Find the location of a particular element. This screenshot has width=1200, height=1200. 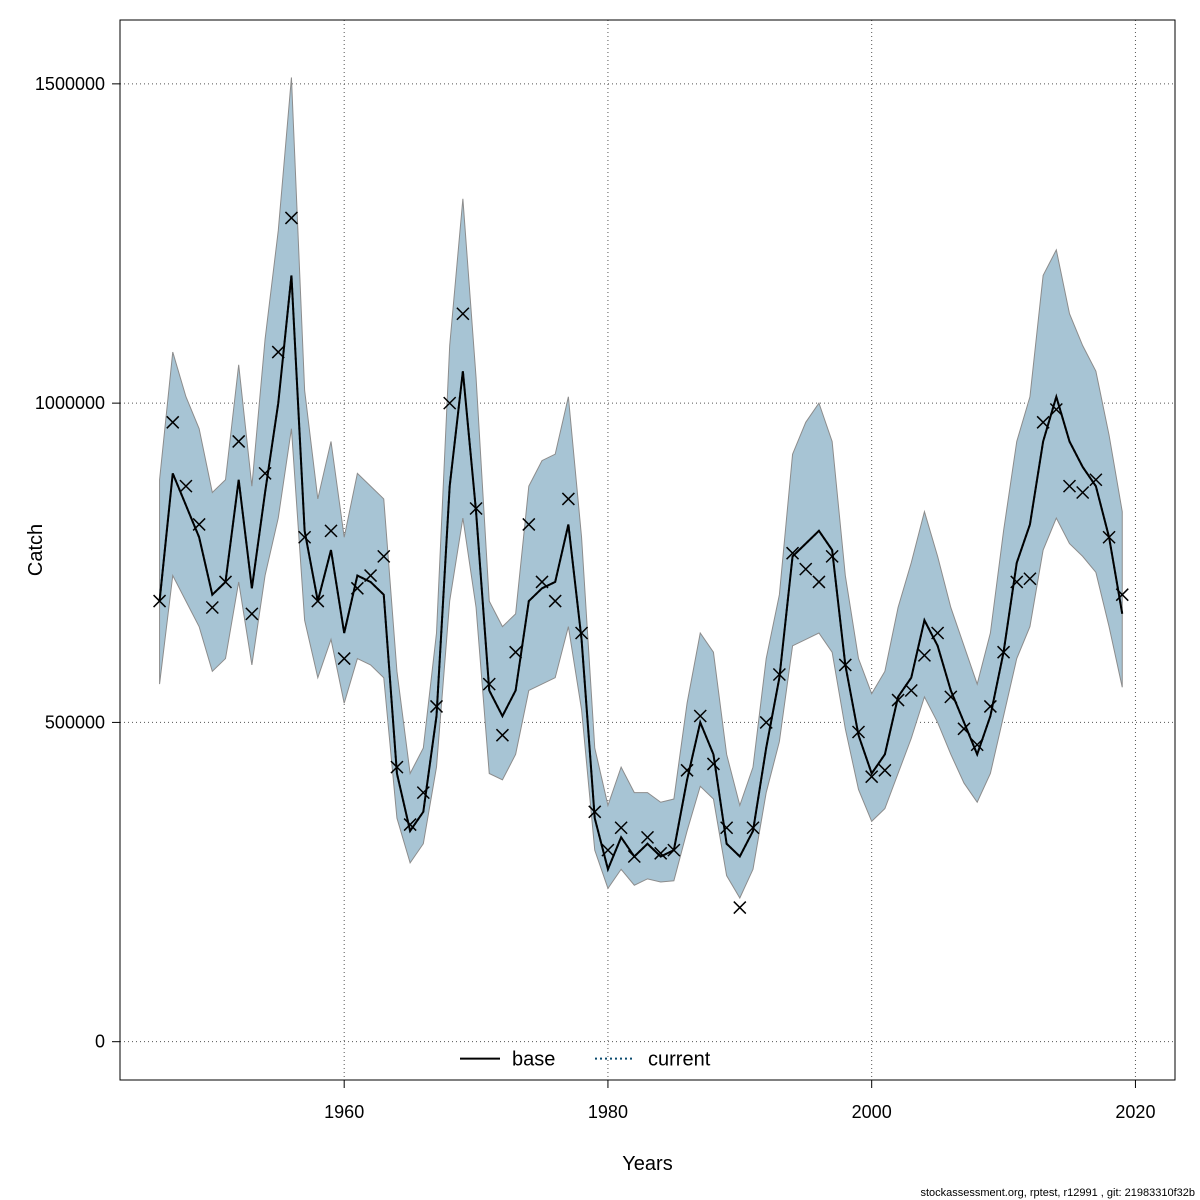

x-tick-label: 2000 is located at coordinates (872, 1112).